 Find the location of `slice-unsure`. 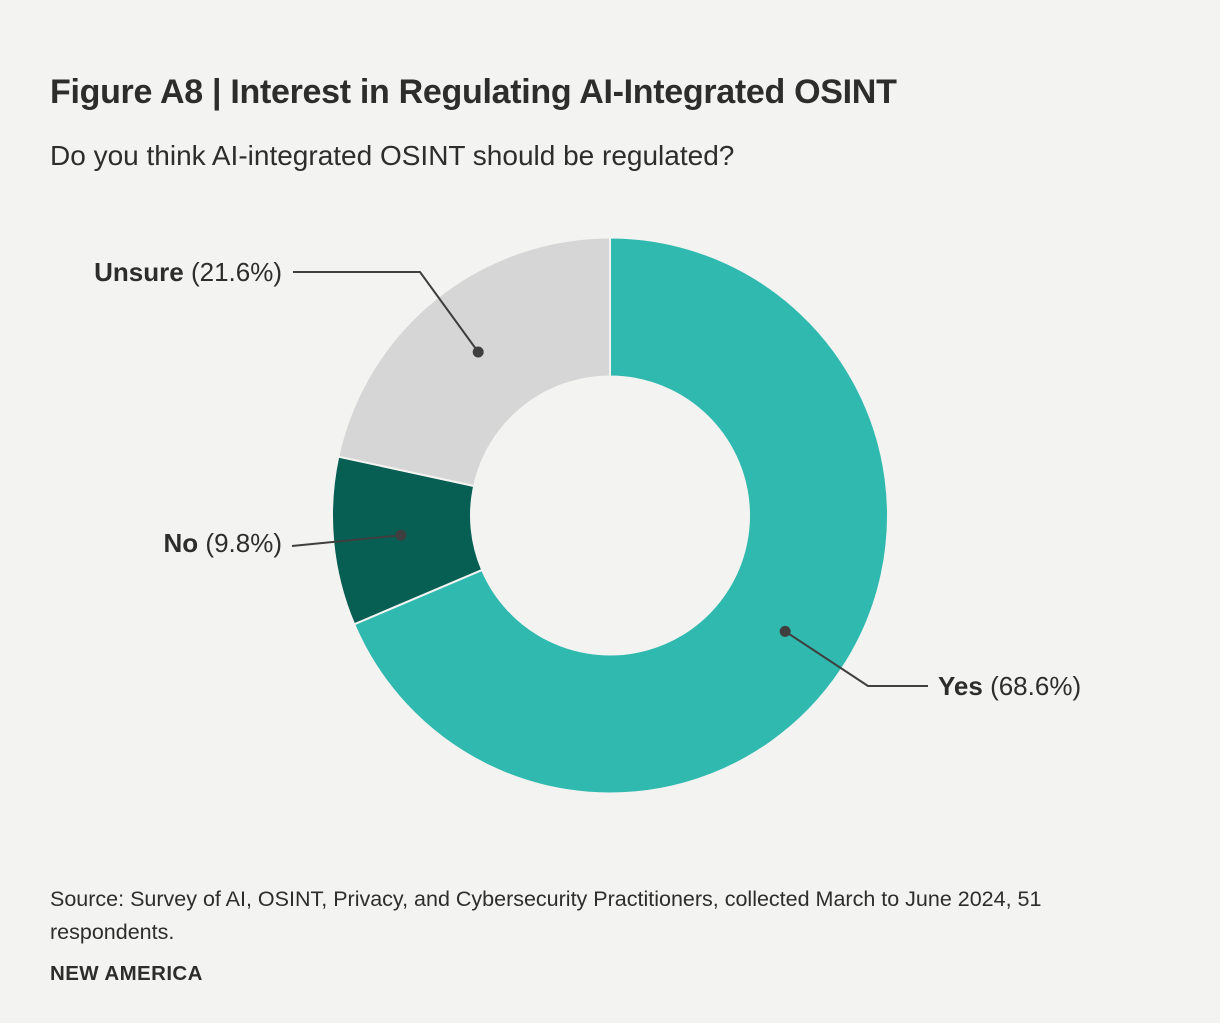

slice-unsure is located at coordinates (474, 362).